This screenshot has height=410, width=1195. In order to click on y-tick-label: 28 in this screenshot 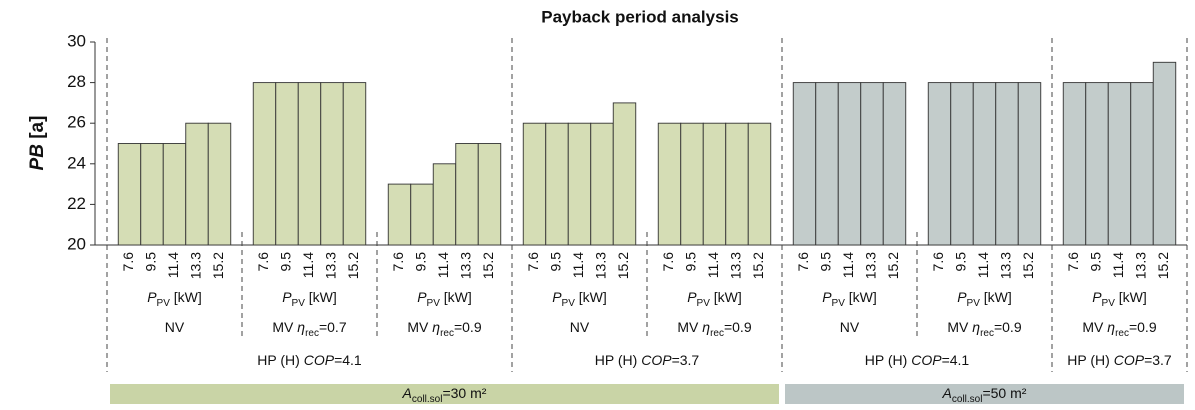, I will do `click(76, 81)`.